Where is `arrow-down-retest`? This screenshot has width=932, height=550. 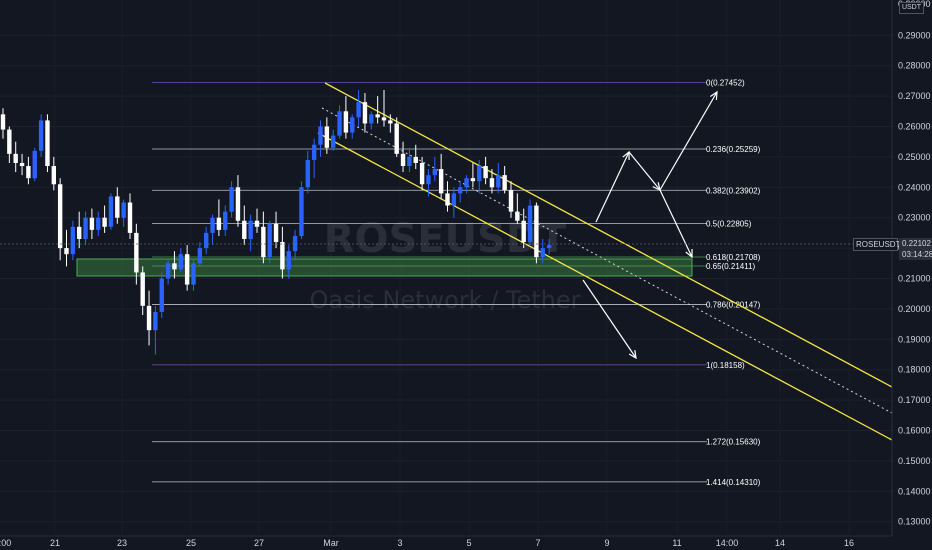 arrow-down-retest is located at coordinates (676, 223).